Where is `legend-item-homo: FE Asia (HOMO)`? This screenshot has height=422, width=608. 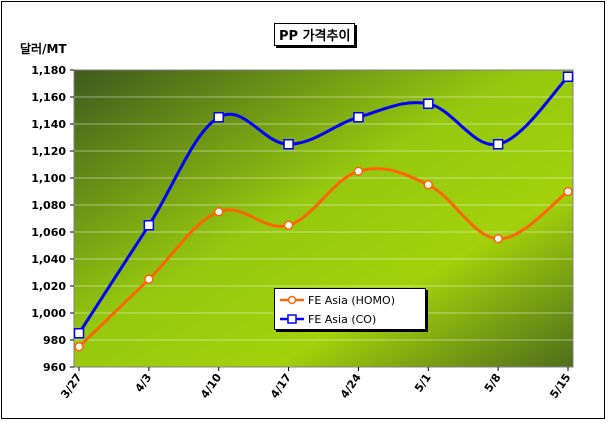
legend-item-homo: FE Asia (HOMO) is located at coordinates (337, 300).